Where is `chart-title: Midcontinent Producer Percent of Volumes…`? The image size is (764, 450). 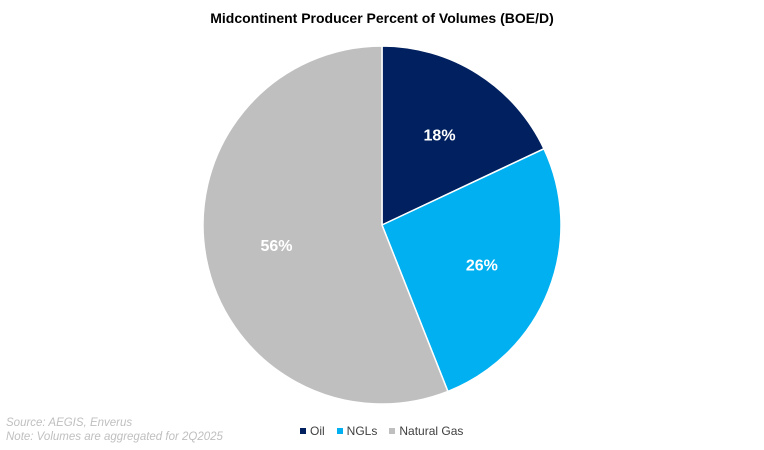 chart-title: Midcontinent Producer Percent of Volumes… is located at coordinates (382, 18).